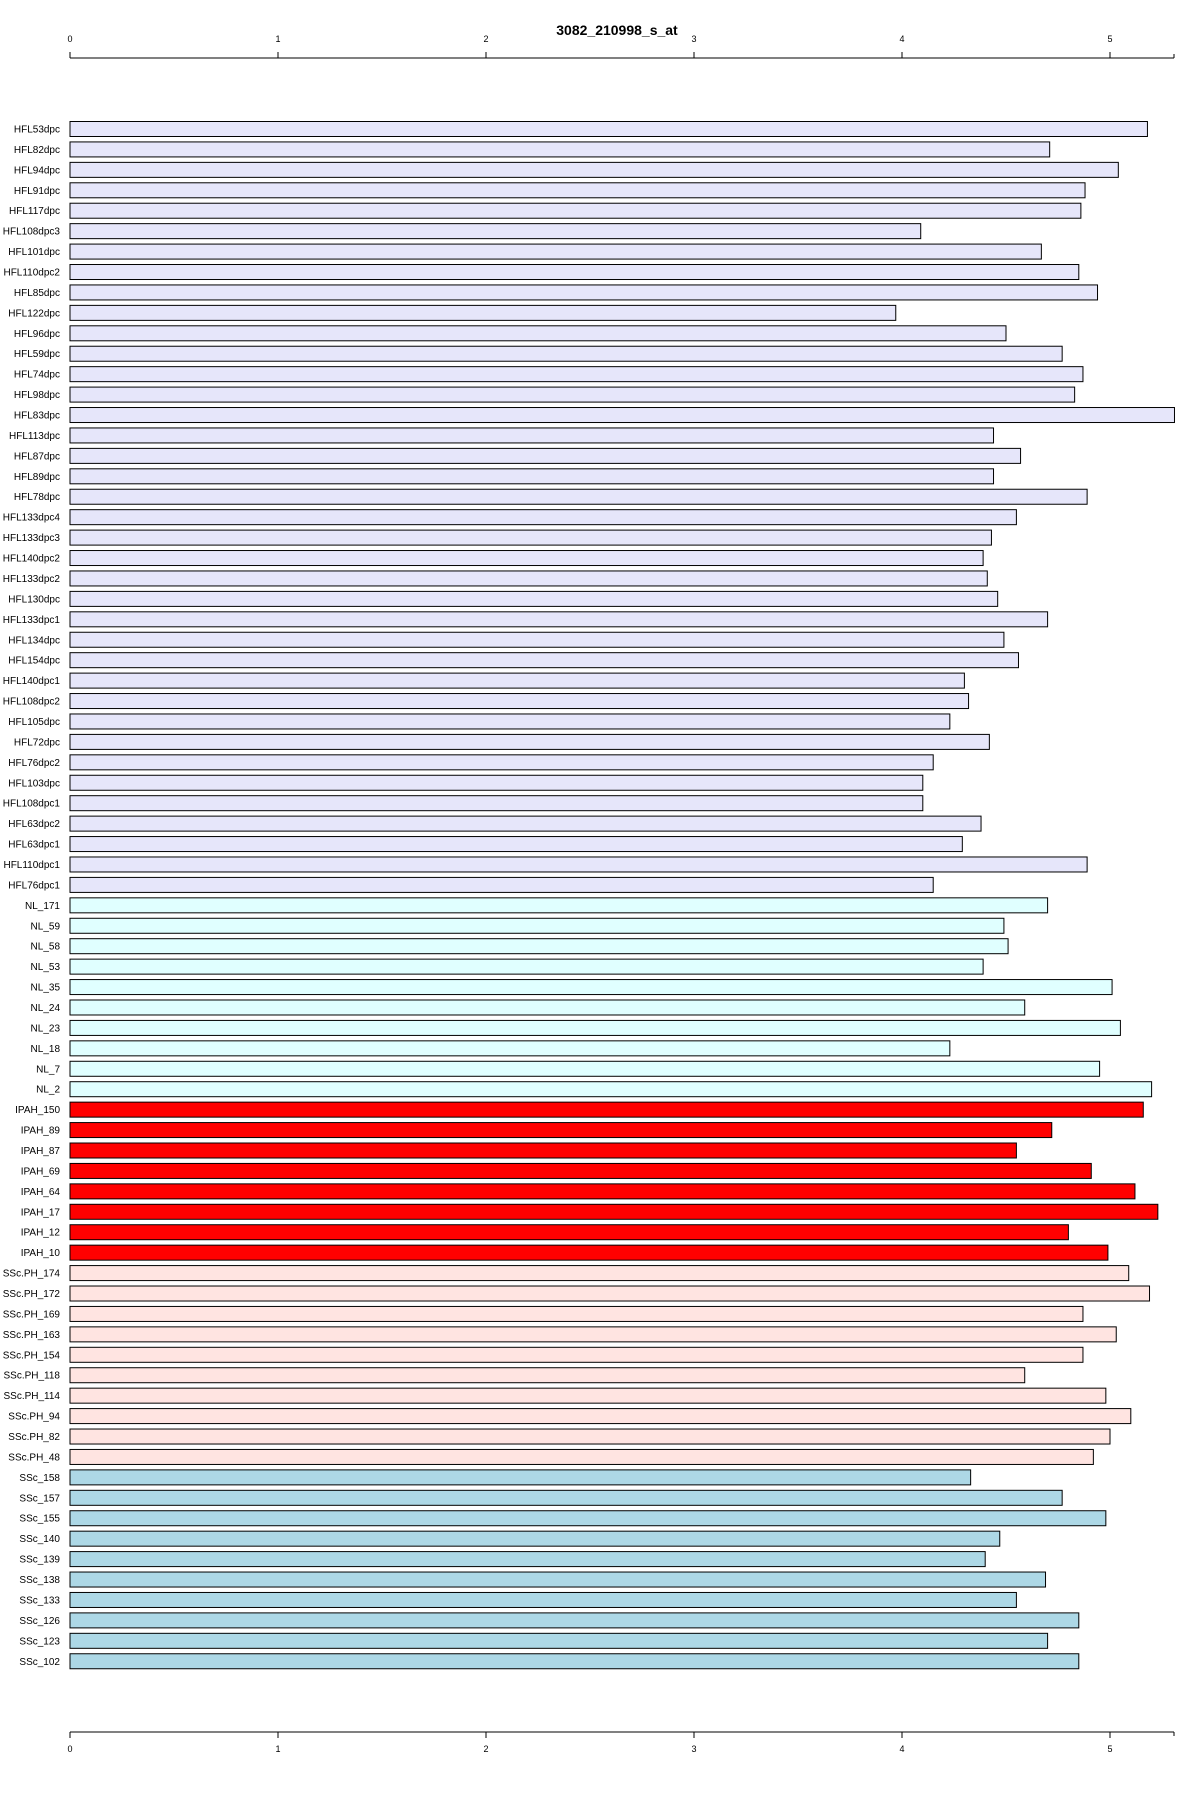 Image resolution: width=1200 pixels, height=1800 pixels. Describe the element at coordinates (34, 885) in the screenshot. I see `category-label: HFL76dpc1` at that location.